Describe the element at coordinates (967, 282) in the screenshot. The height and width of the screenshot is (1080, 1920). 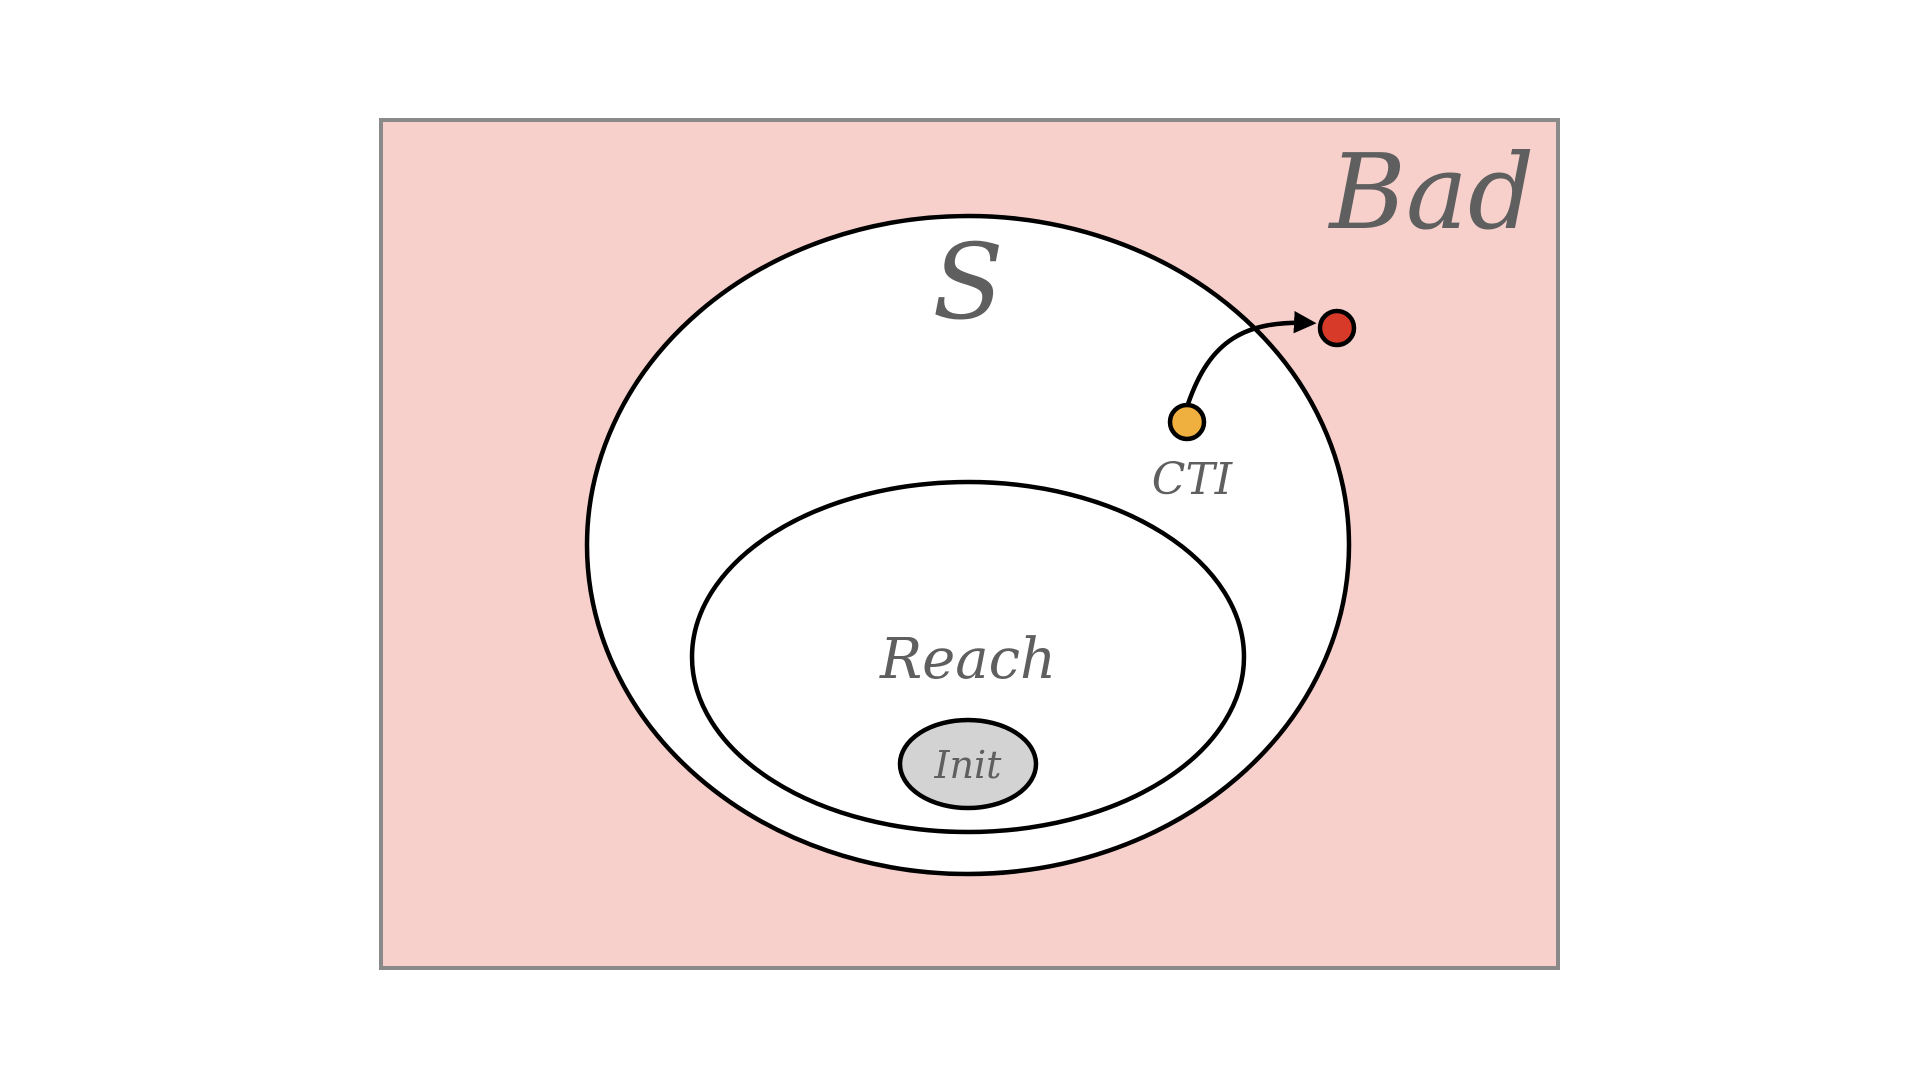
I see `safe-set-label: S` at that location.